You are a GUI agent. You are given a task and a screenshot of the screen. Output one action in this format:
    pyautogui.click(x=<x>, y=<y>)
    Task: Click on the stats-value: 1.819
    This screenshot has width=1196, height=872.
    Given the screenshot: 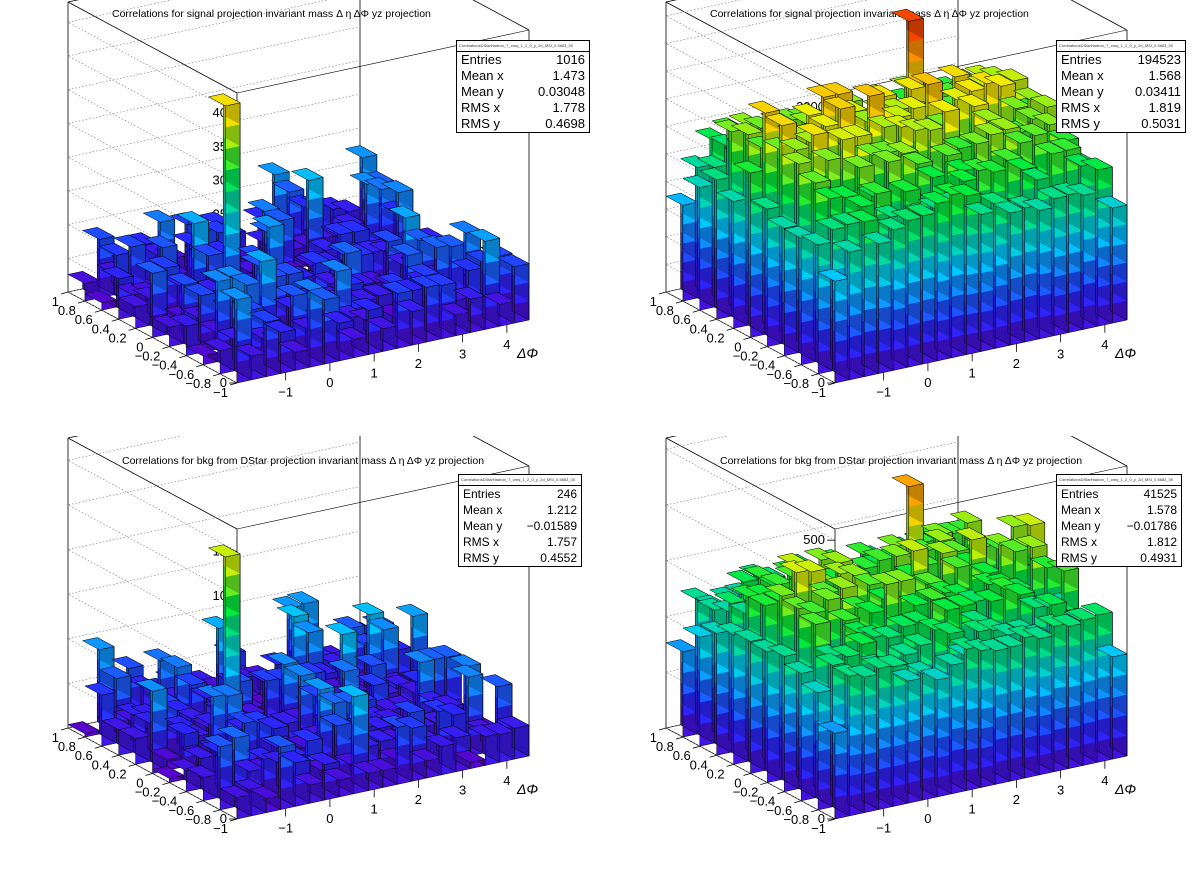 What is the action you would take?
    pyautogui.click(x=1164, y=107)
    